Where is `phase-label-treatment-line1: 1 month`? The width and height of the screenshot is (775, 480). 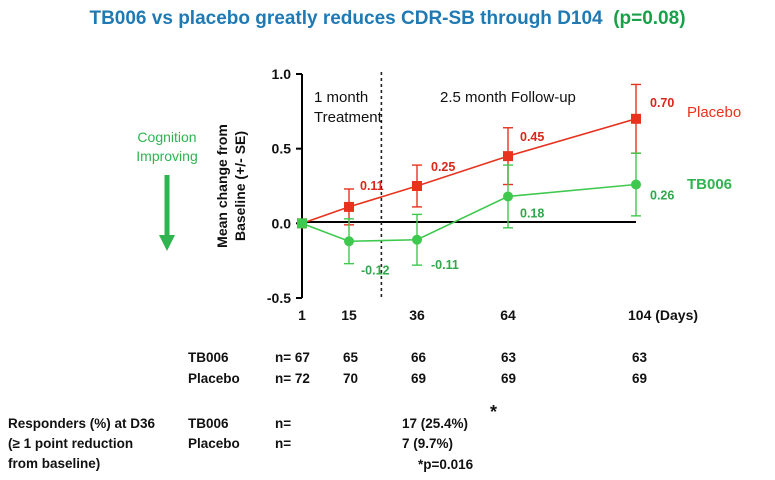
phase-label-treatment-line1: 1 month is located at coordinates (341, 97).